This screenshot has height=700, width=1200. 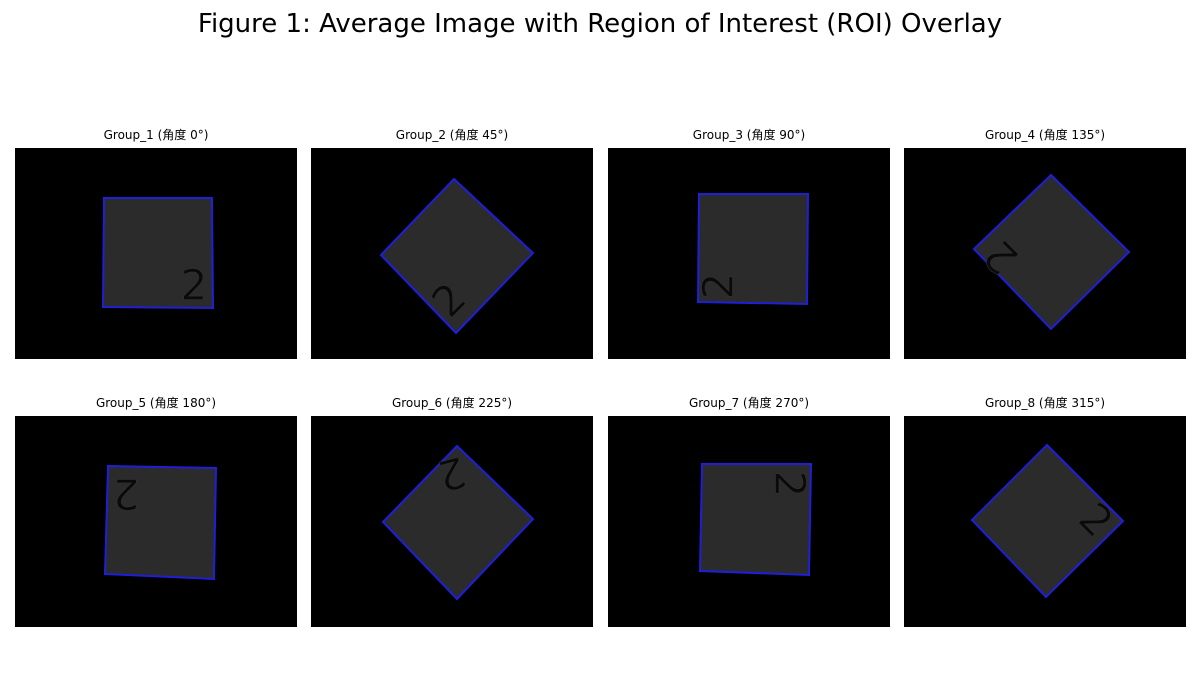 What do you see at coordinates (1045, 135) in the screenshot?
I see `panel-title: Group_4 (角度 135°)` at bounding box center [1045, 135].